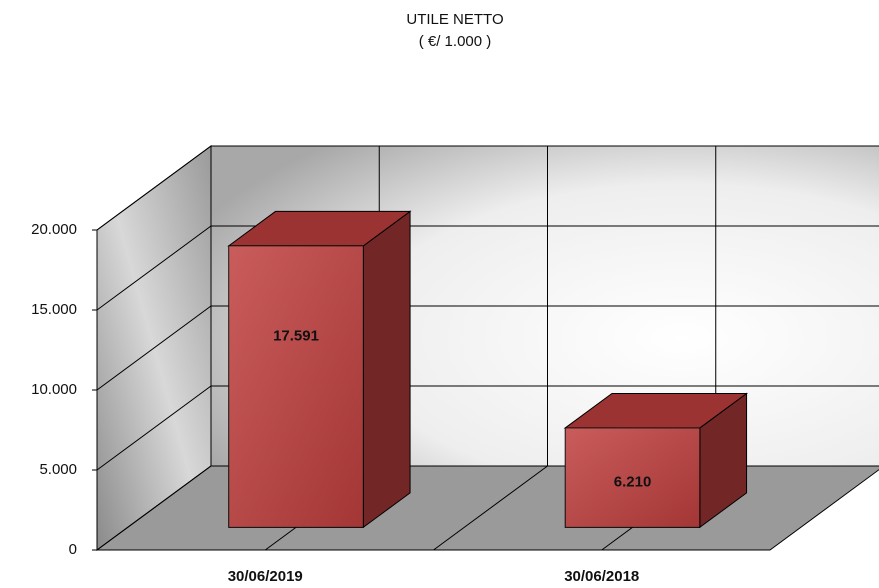 The image size is (879, 588). I want to click on value-label: 17.591, so click(296, 336).